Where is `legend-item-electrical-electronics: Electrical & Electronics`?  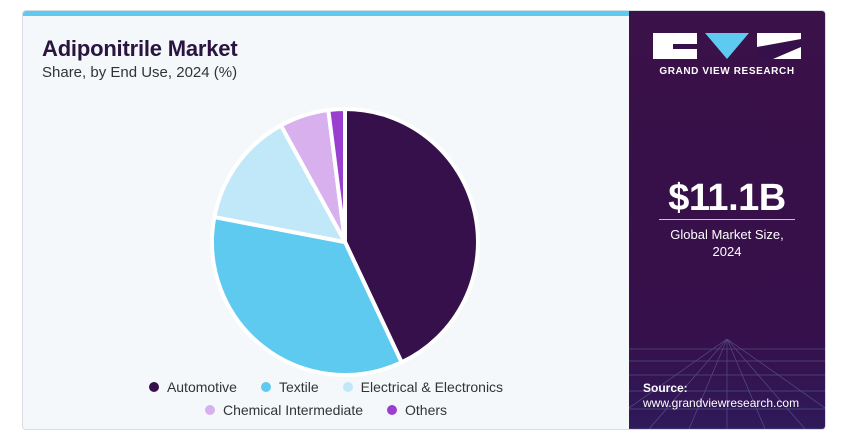 legend-item-electrical-electronics: Electrical & Electronics is located at coordinates (423, 387).